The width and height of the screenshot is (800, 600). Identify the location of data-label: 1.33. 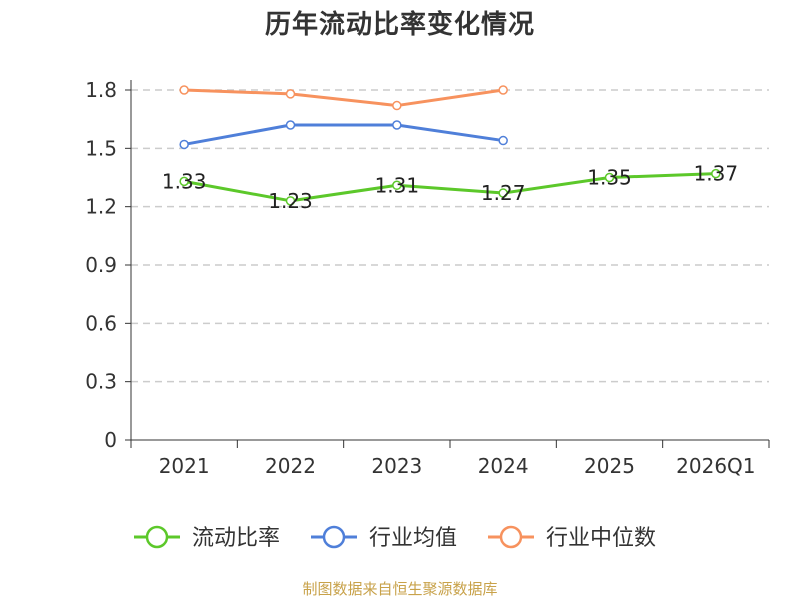
(184, 181).